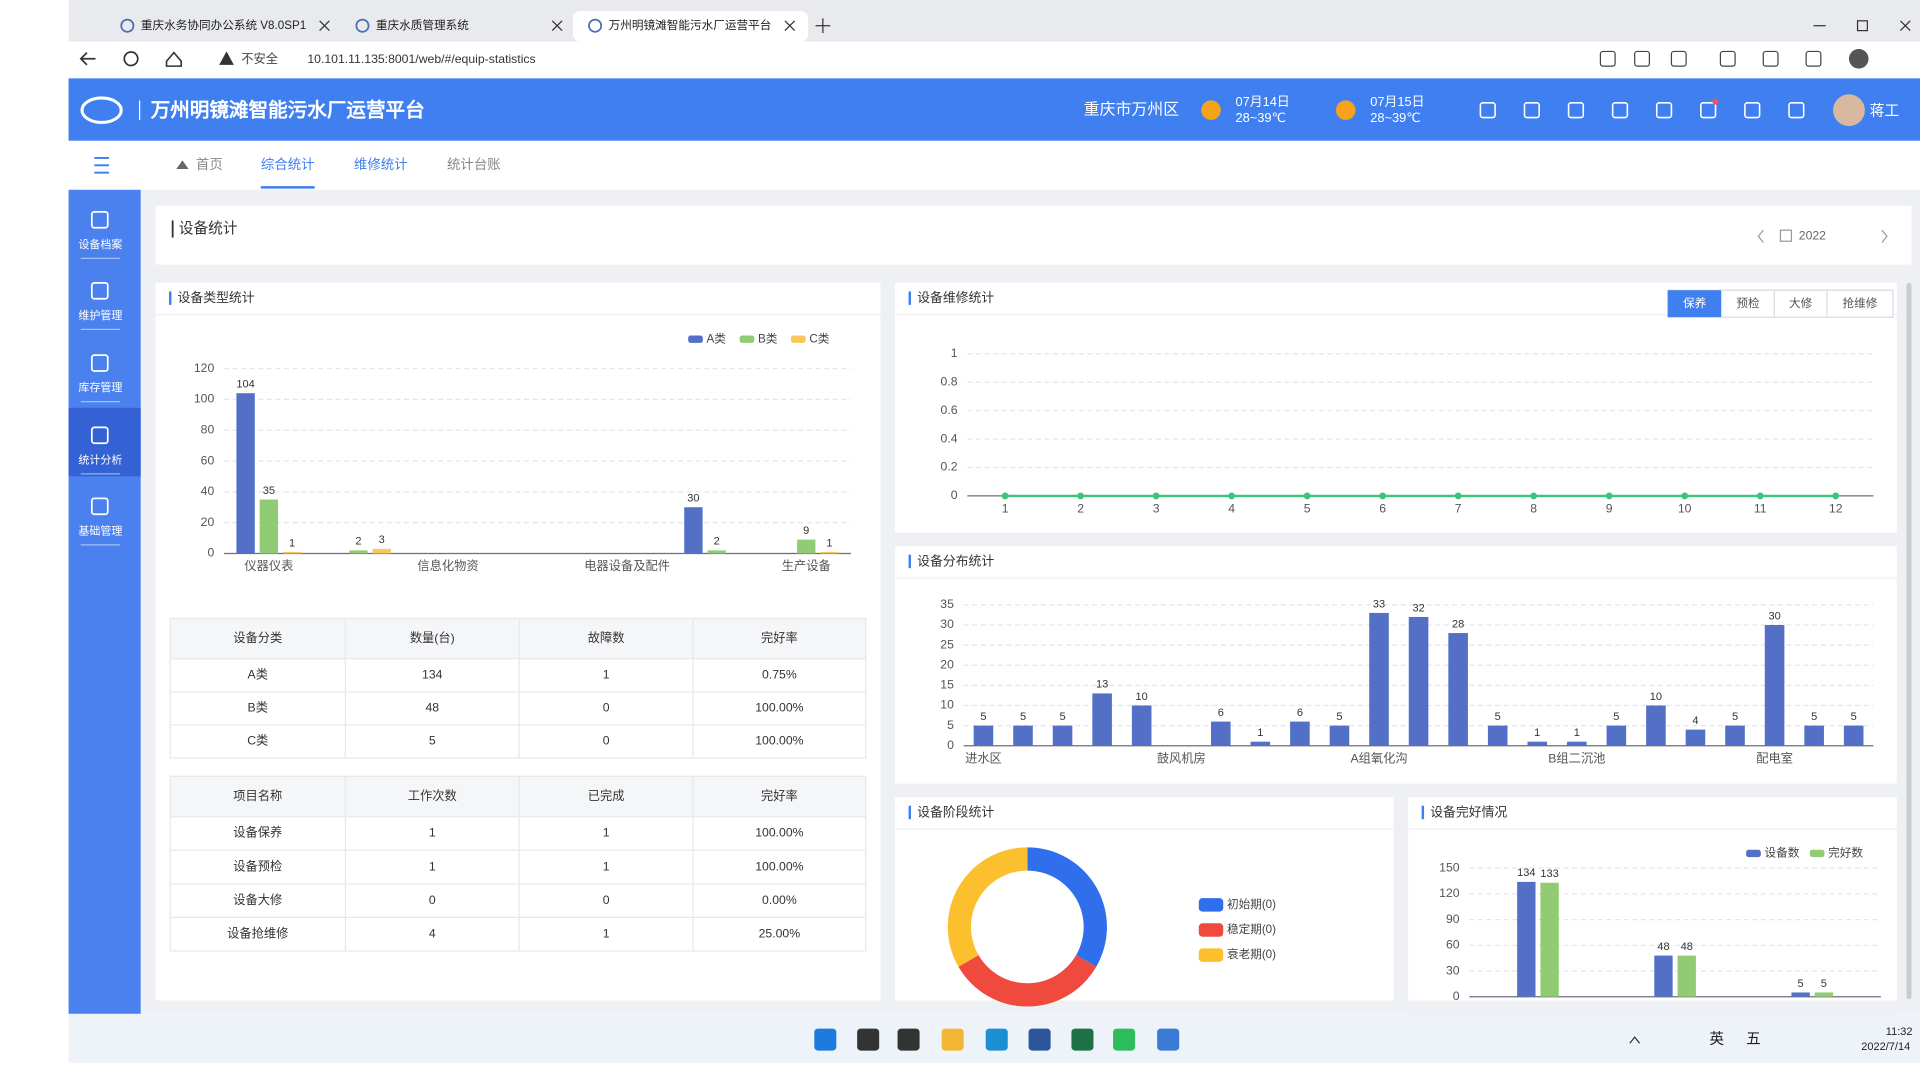 The image size is (1920, 1080). I want to click on filter-label: 抢维修, so click(1860, 303).